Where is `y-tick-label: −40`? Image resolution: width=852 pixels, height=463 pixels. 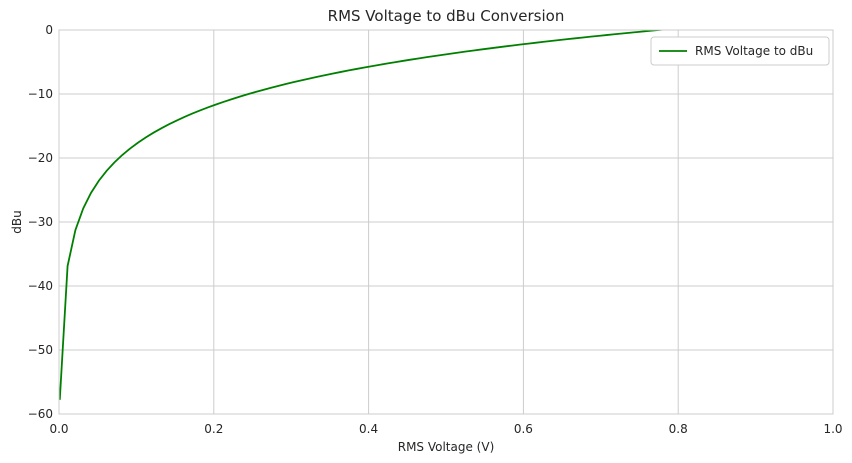
y-tick-label: −40 is located at coordinates (40, 286).